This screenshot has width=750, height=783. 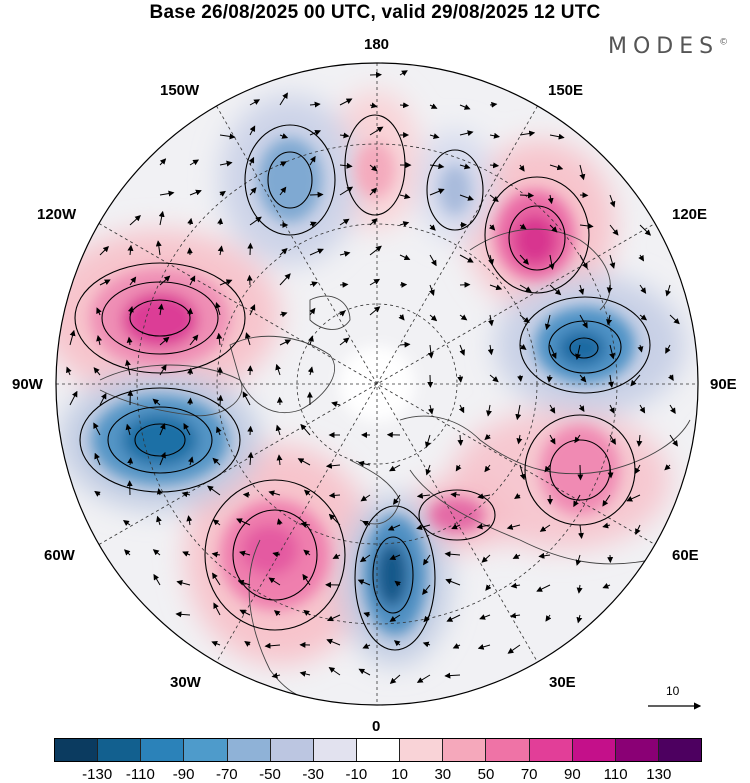 What do you see at coordinates (185, 682) in the screenshot?
I see `lon-label-30w: 30W` at bounding box center [185, 682].